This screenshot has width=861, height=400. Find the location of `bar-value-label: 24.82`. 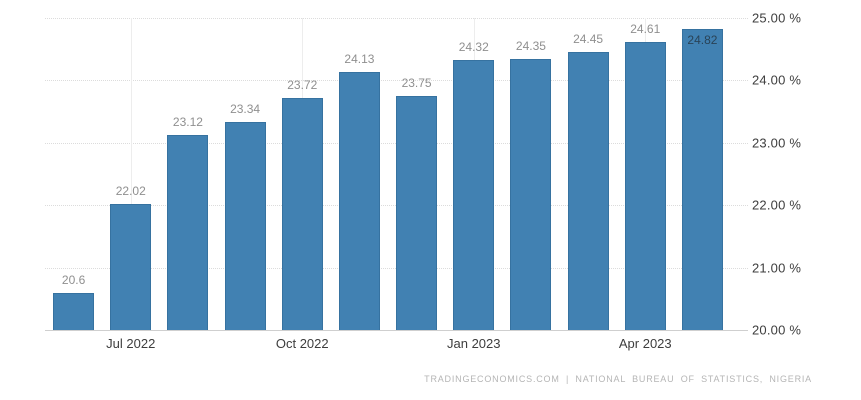

bar-value-label: 24.82 is located at coordinates (702, 40).